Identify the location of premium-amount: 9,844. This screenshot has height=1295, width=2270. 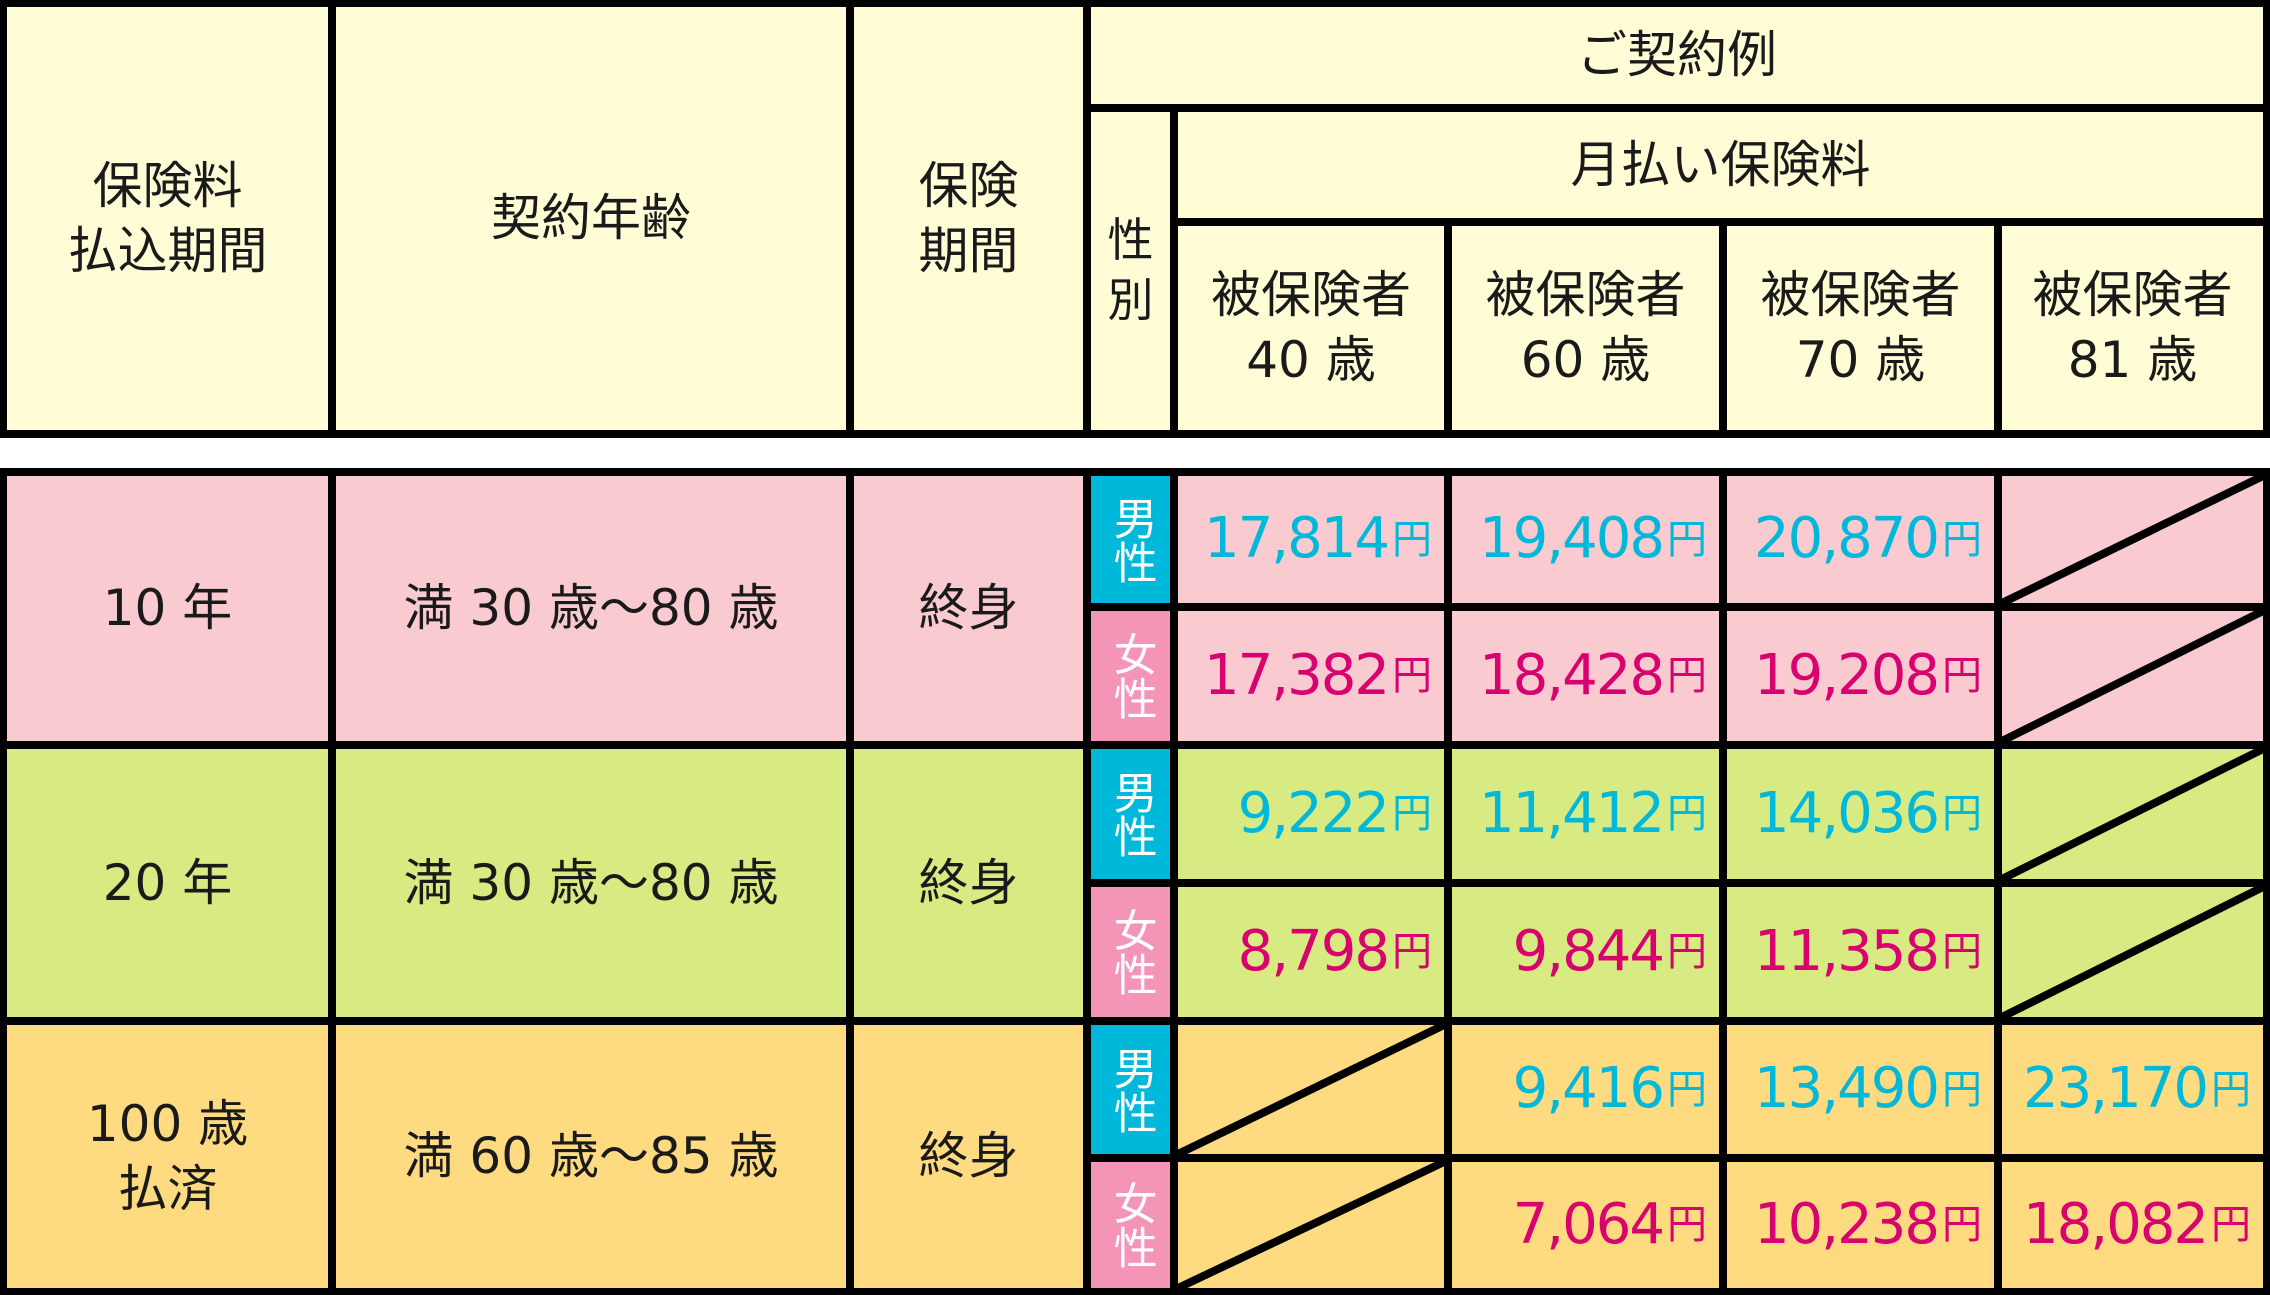
(1588, 951).